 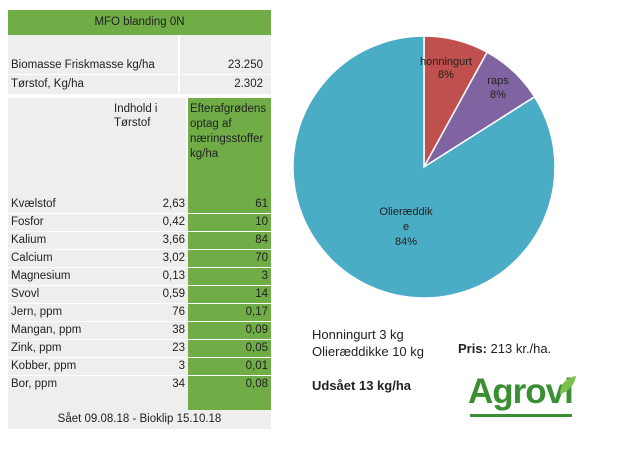 I want to click on table-footer: Sået 09.08.18 - Bioklip 15.10.18, so click(x=139, y=419).